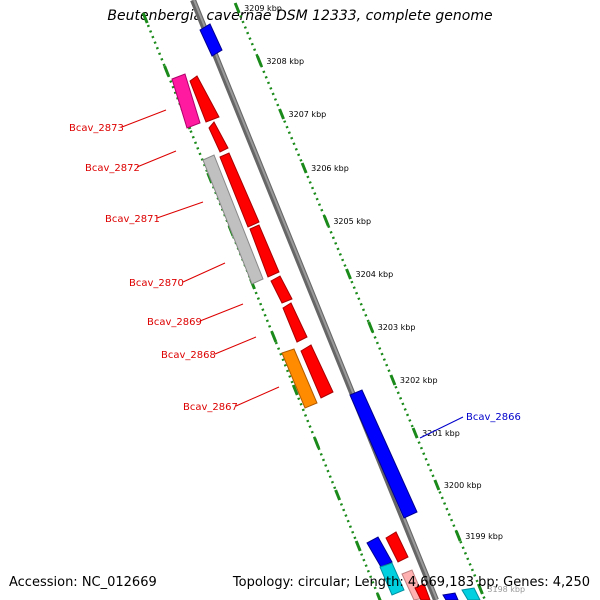 The image size is (600, 600). I want to click on gene-orange, so click(299, 378).